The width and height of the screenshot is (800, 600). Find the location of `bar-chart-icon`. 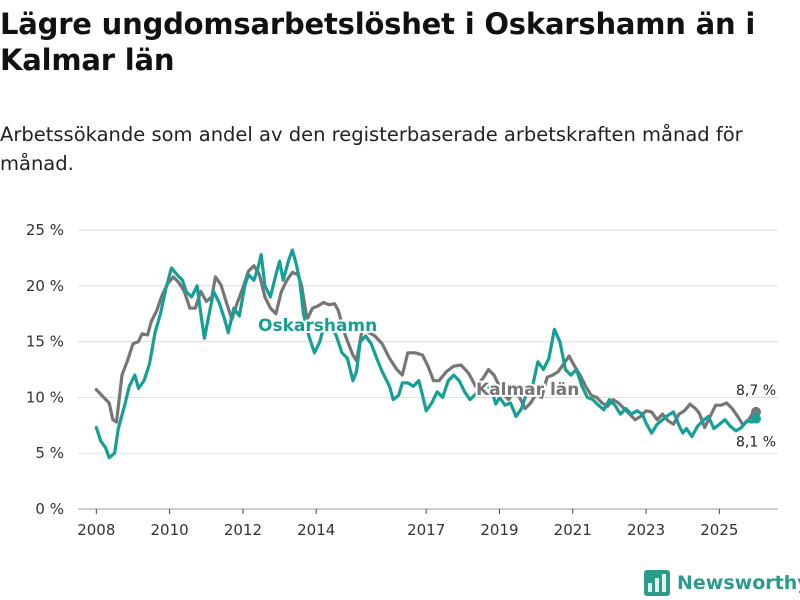

bar-chart-icon is located at coordinates (657, 583).